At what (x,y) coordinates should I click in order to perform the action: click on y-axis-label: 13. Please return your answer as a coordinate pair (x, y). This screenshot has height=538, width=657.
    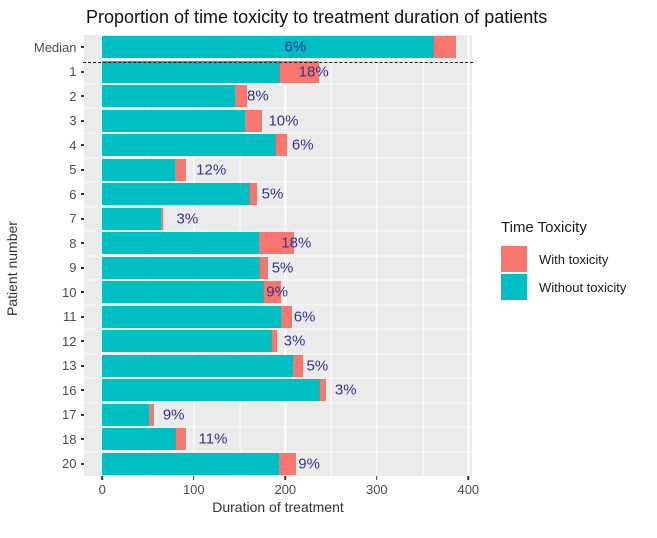
    Looking at the image, I should click on (42, 366).